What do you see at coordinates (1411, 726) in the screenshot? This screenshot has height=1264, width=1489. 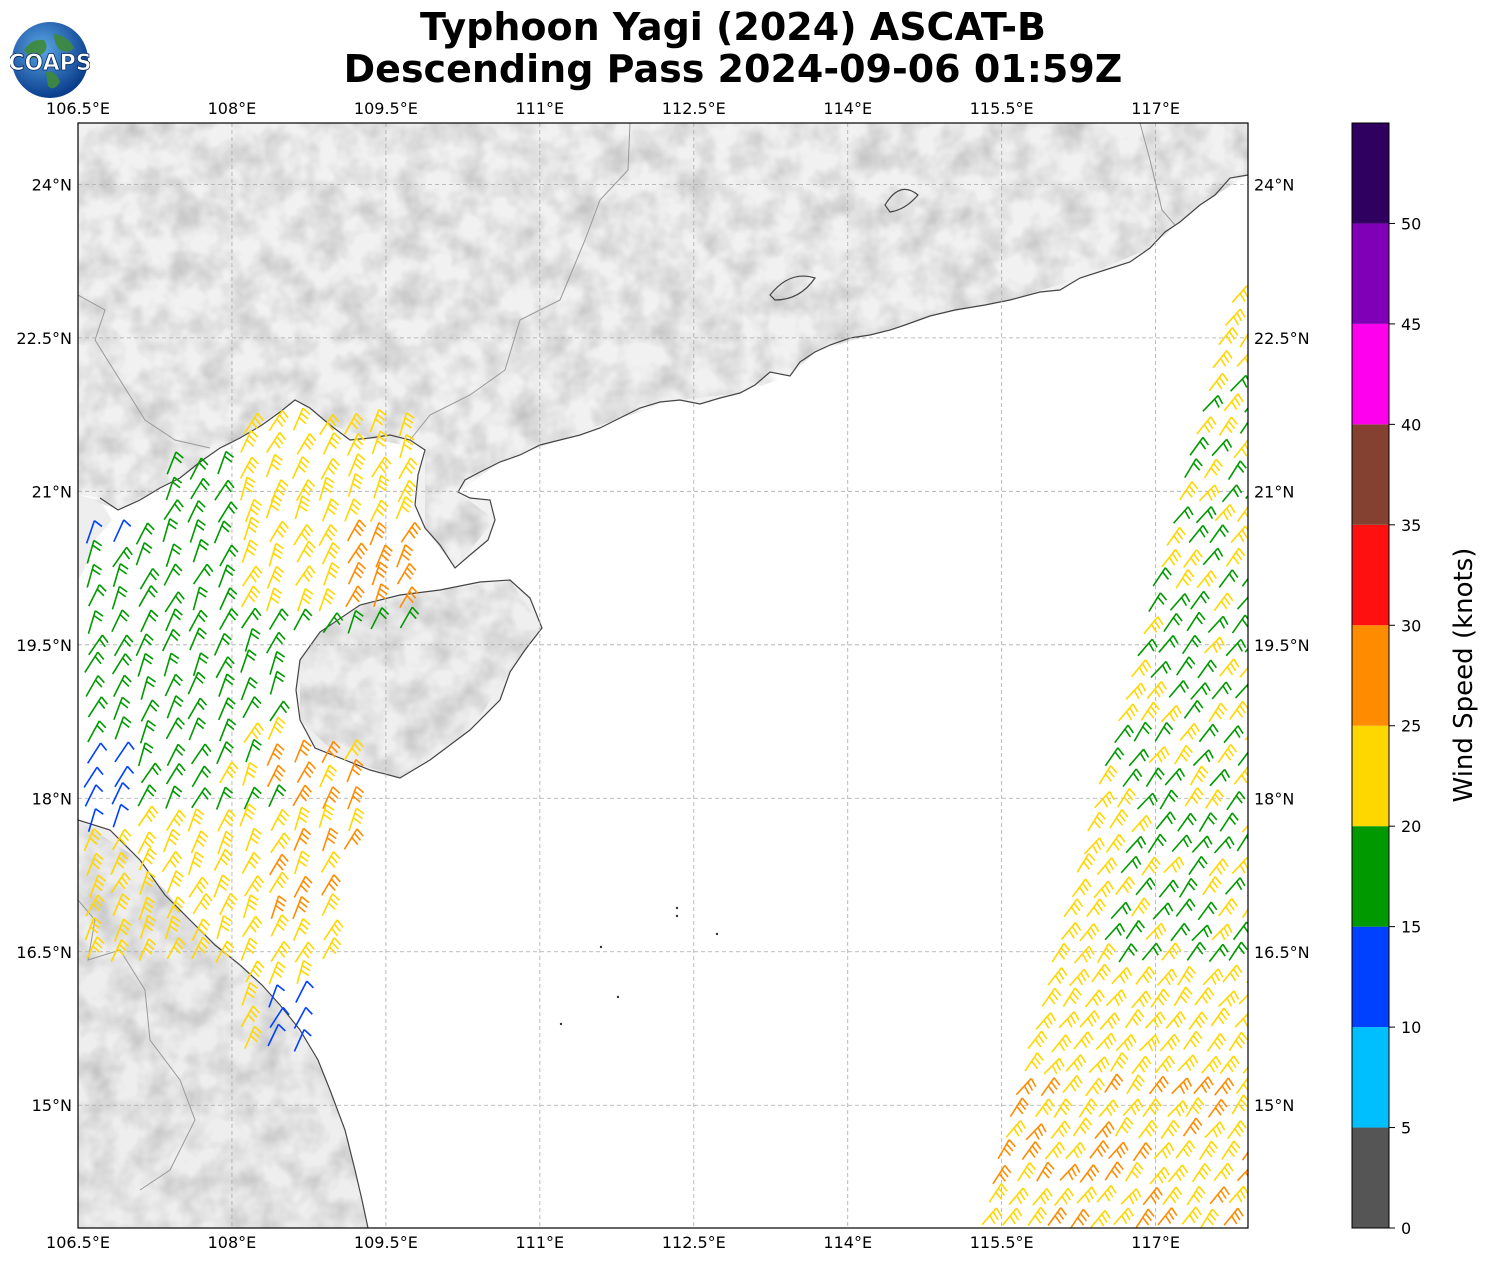 I see `colorbar-tick-label: 25` at bounding box center [1411, 726].